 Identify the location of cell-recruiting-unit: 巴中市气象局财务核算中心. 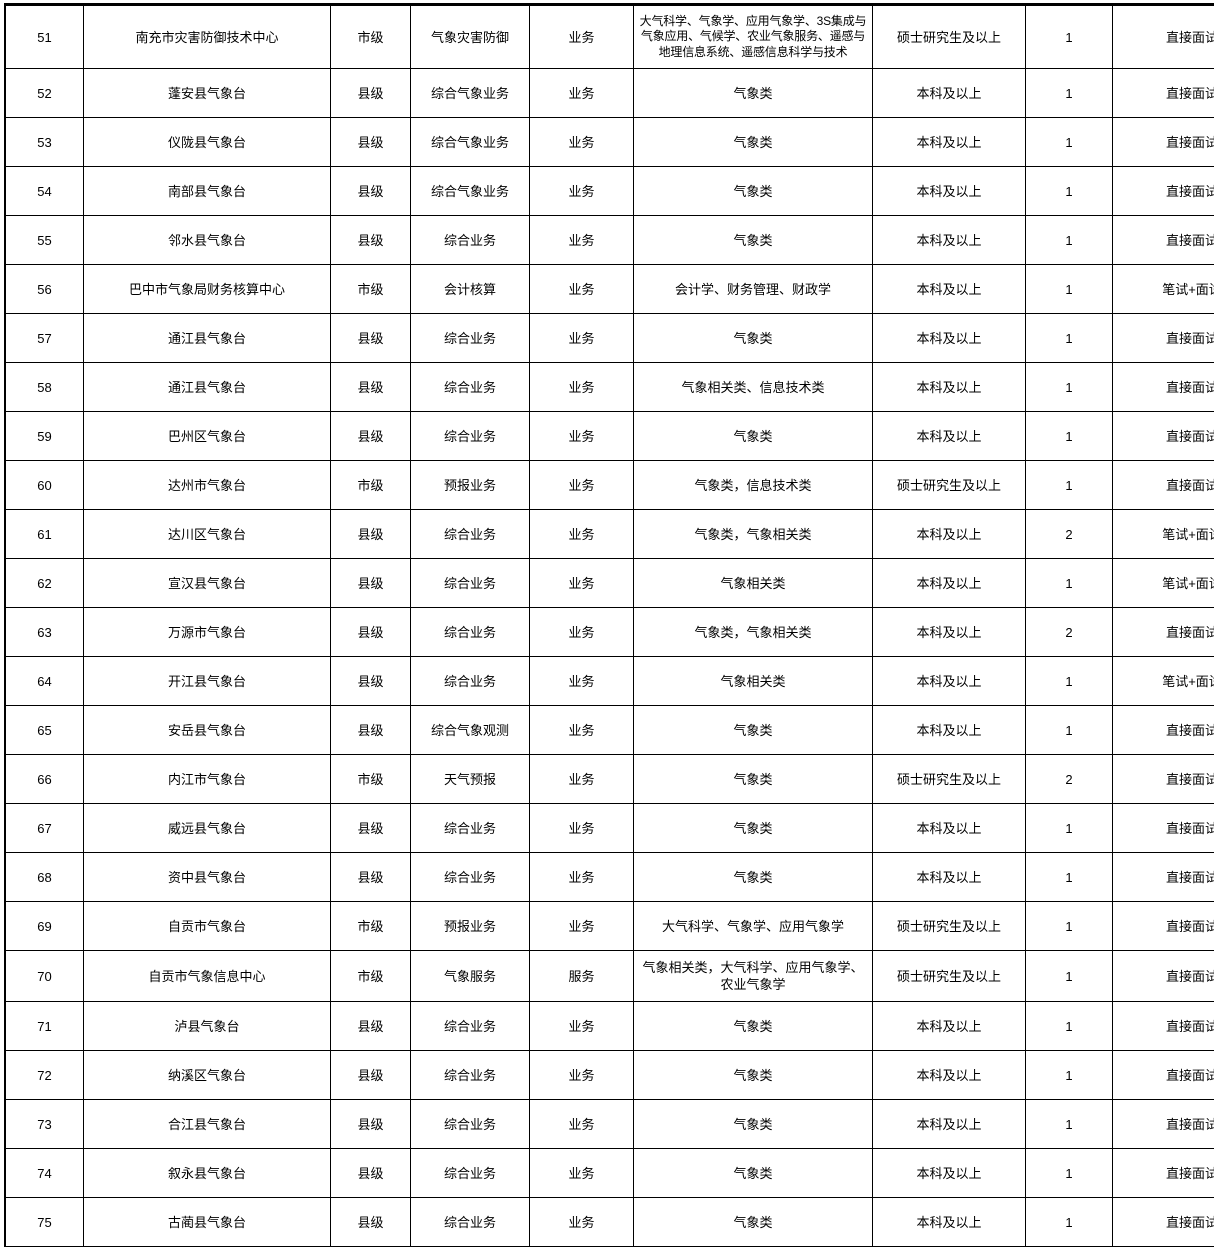
(207, 289).